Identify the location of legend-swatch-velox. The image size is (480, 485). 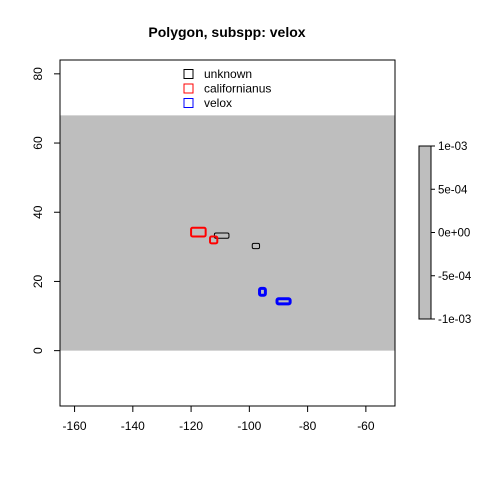
(188, 103).